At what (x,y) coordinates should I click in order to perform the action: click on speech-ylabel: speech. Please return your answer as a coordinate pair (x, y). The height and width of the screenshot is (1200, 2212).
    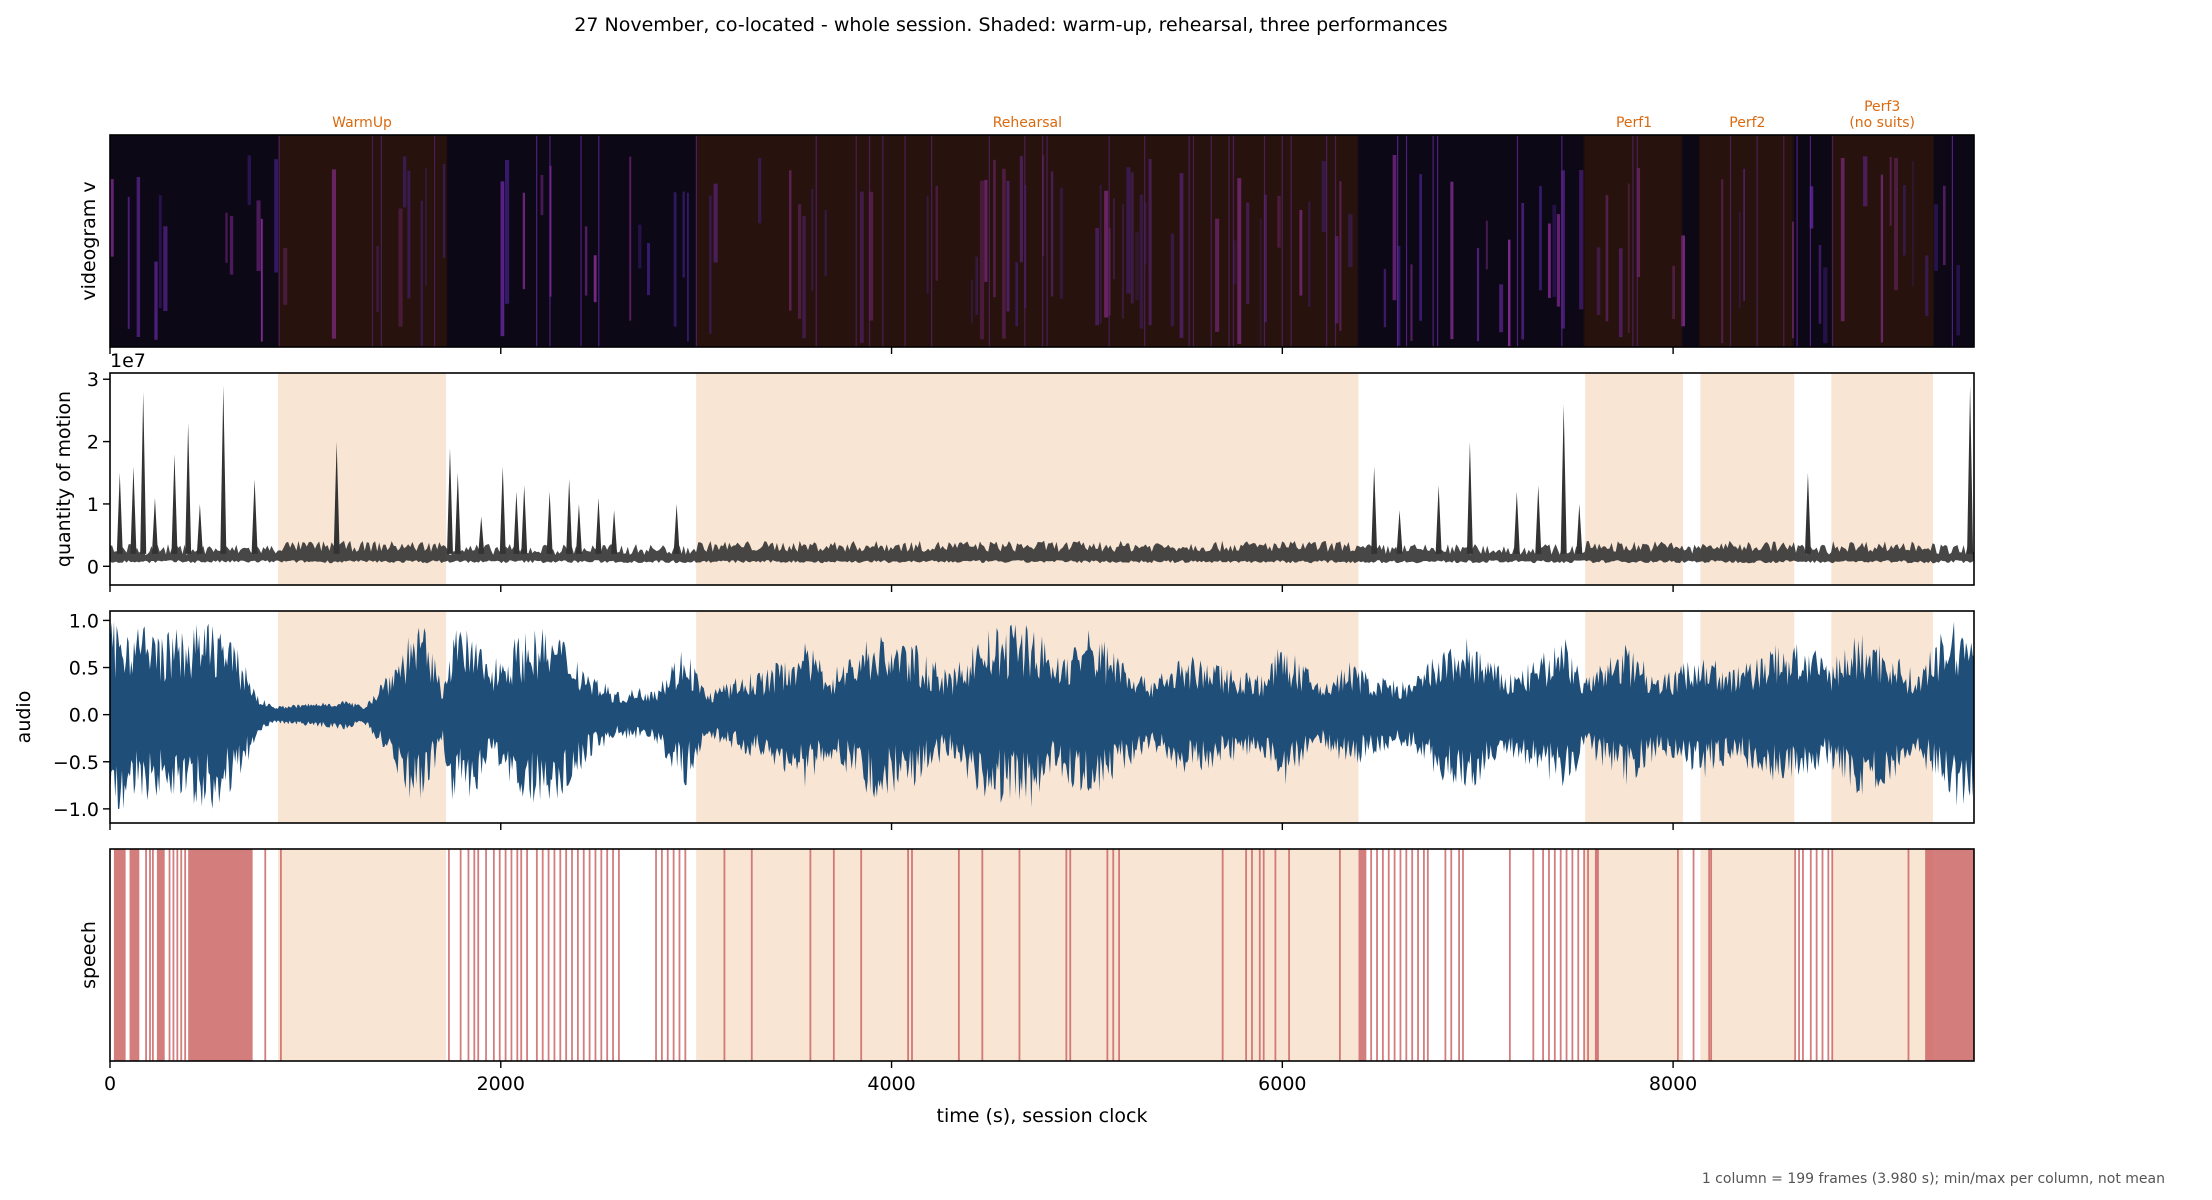
    Looking at the image, I should click on (89, 955).